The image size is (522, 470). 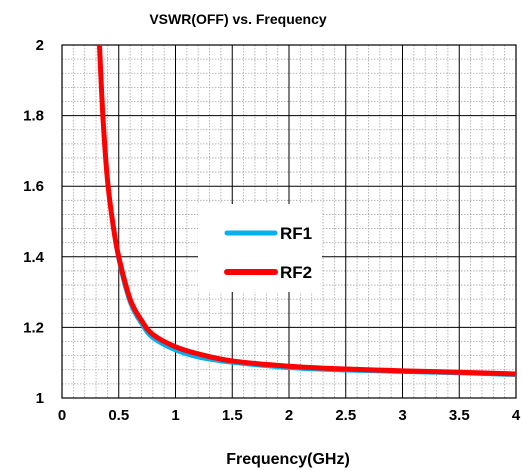 I want to click on x-tick-label: 2, so click(x=289, y=415).